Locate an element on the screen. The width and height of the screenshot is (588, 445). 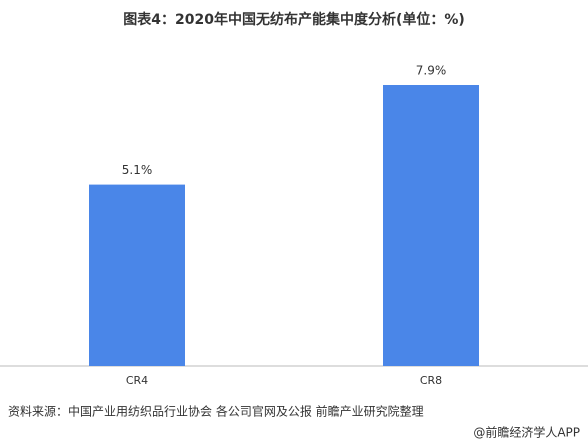
x-tick-label: CR4 is located at coordinates (137, 380).